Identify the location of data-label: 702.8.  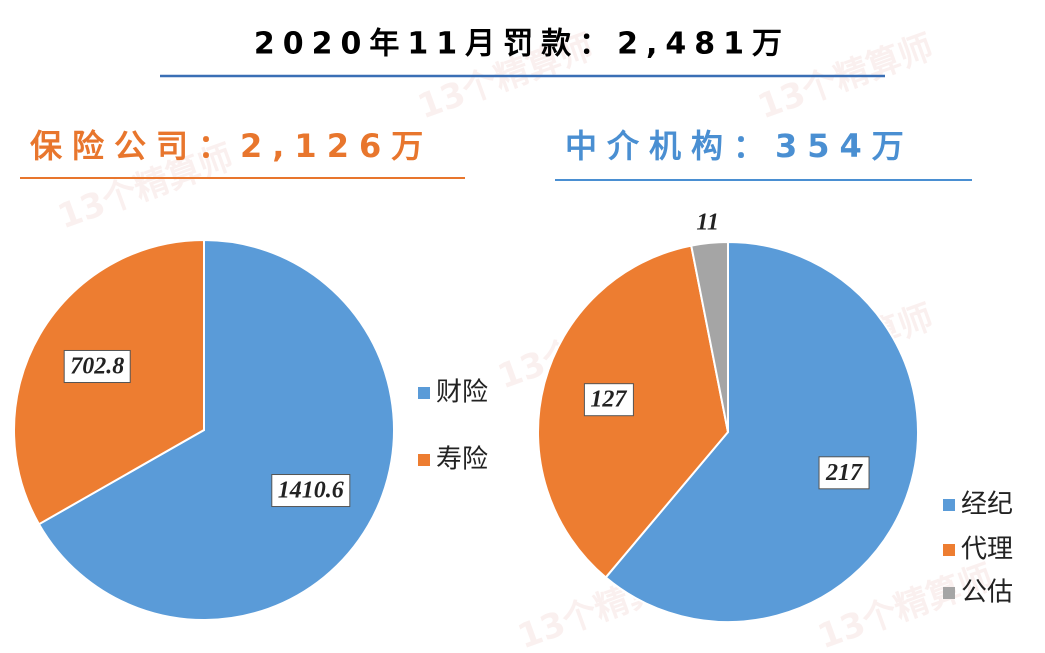
(97, 366).